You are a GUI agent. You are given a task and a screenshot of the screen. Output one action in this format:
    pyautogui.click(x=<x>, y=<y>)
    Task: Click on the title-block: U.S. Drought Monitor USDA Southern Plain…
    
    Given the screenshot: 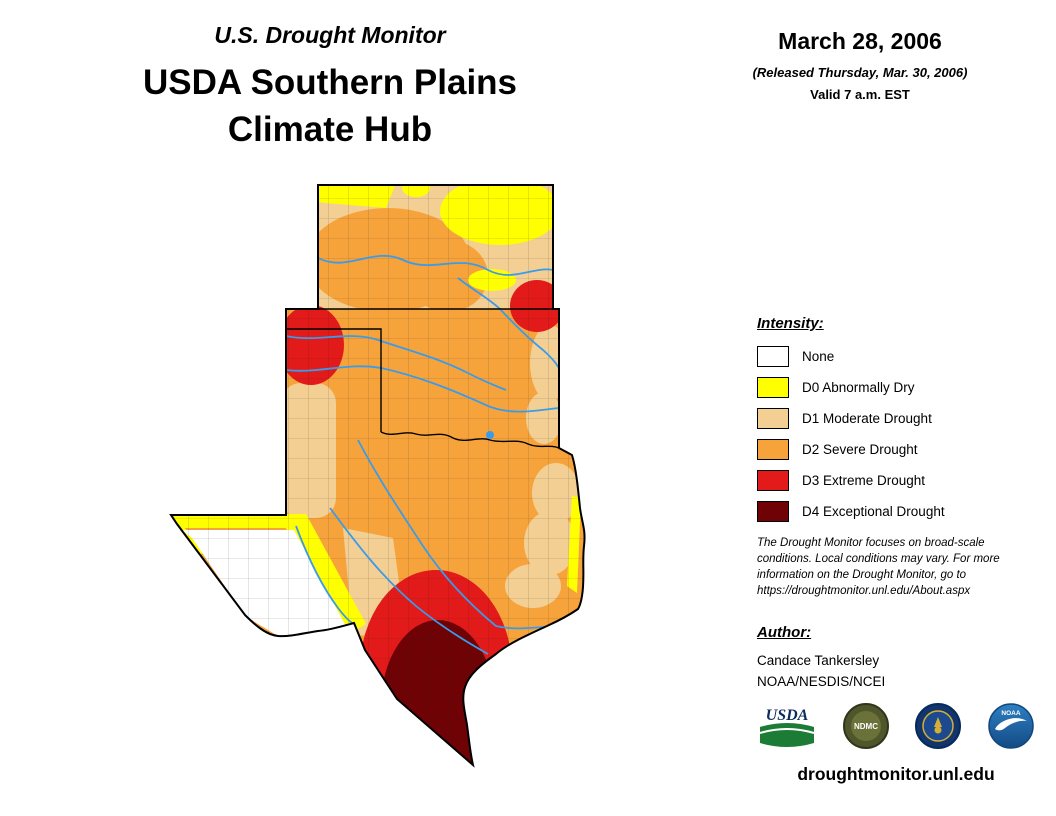 What is the action you would take?
    pyautogui.click(x=330, y=88)
    